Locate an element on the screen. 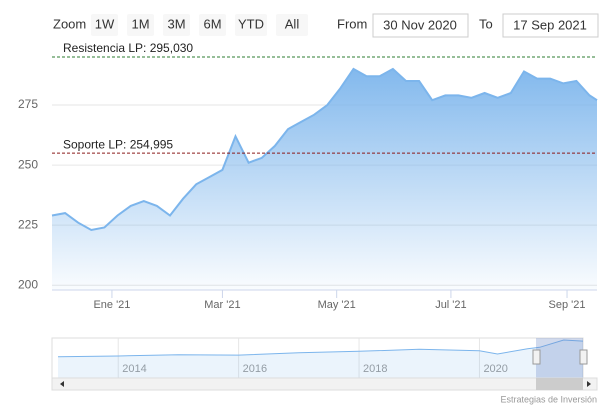  y-tick-label: 200 is located at coordinates (28, 284).